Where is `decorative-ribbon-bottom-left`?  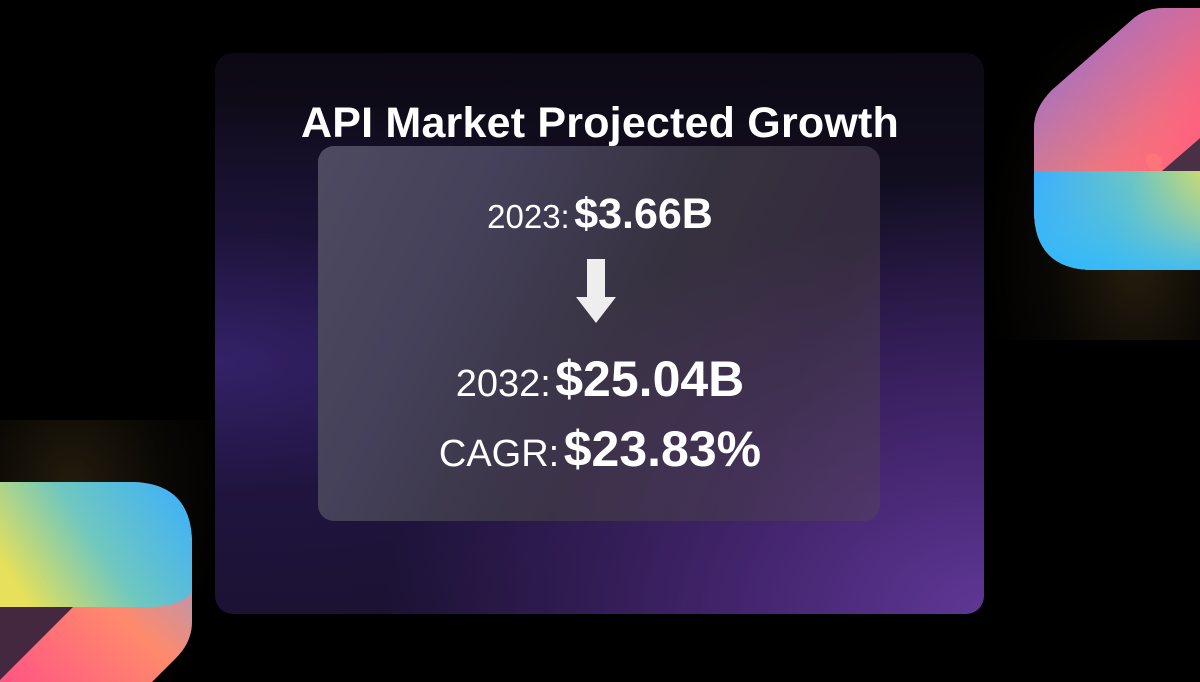
decorative-ribbon-bottom-left is located at coordinates (96, 582).